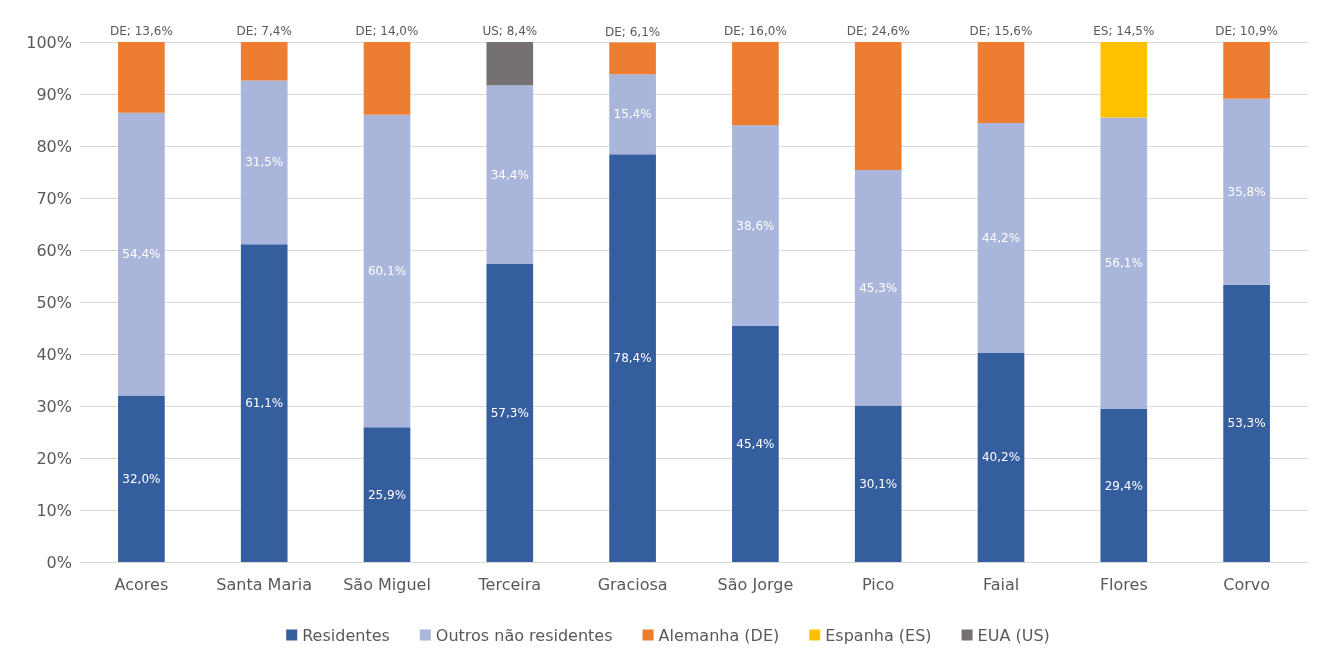  I want to click on x-tick-label: Graciosa, so click(632, 584).